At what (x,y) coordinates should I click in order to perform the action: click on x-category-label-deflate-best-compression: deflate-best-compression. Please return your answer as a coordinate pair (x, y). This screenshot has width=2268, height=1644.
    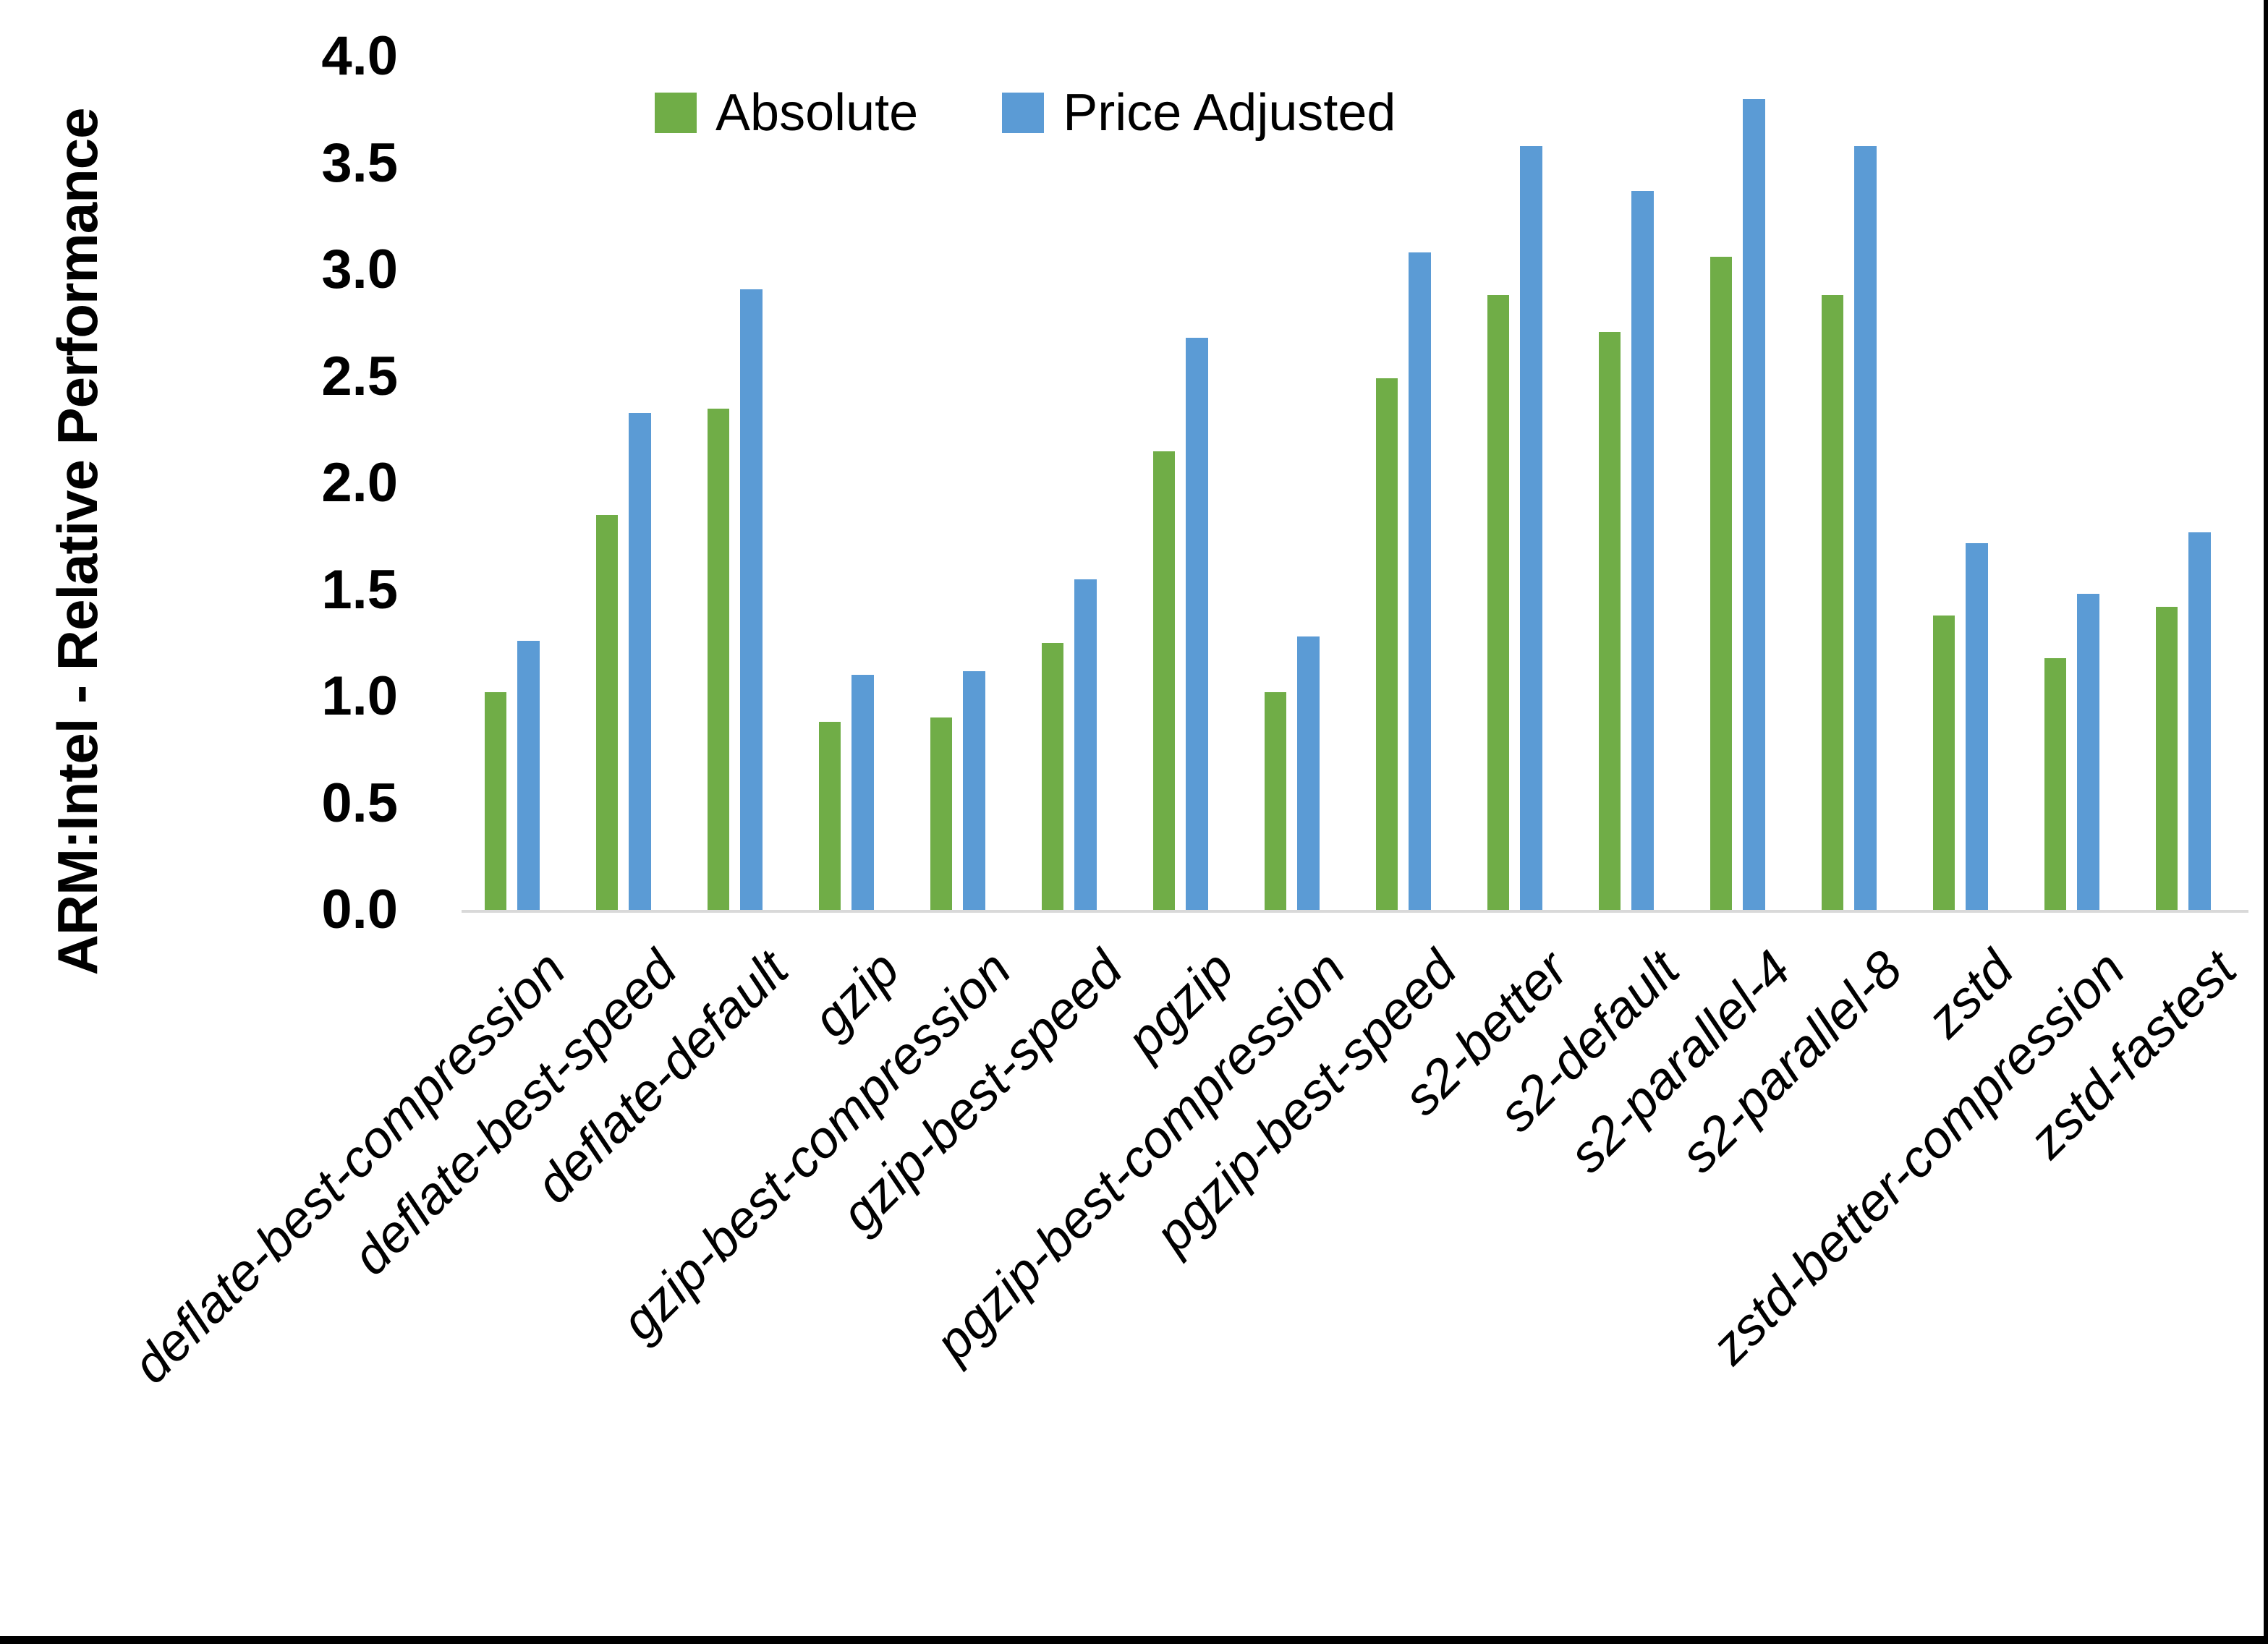
    Looking at the image, I should click on (349, 1167).